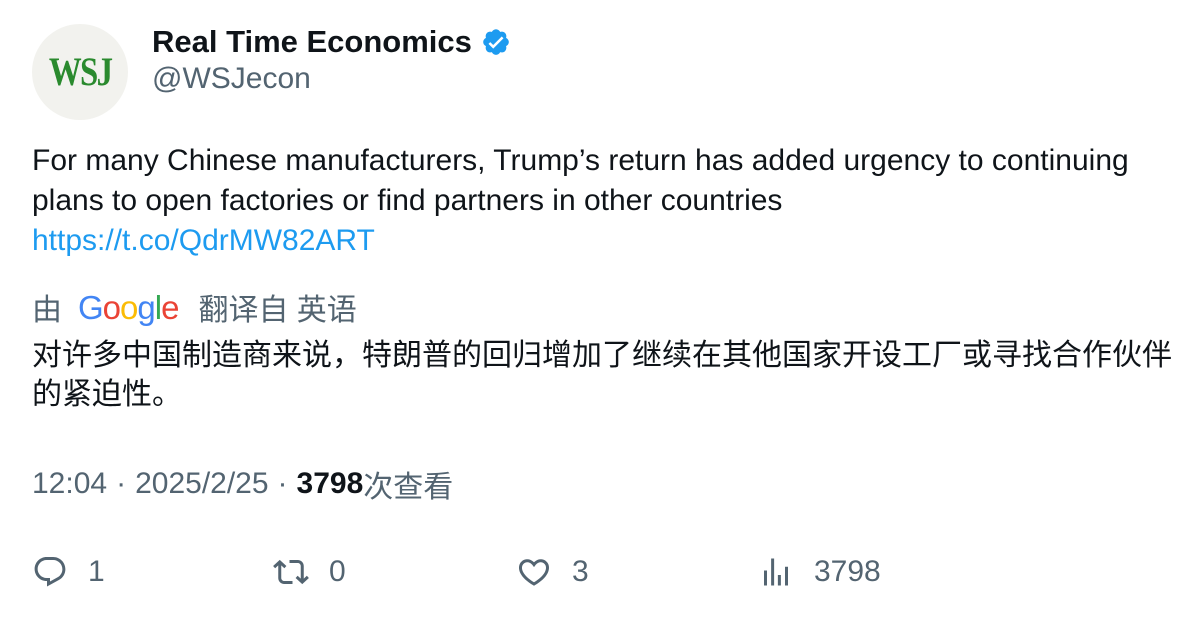  Describe the element at coordinates (194, 307) in the screenshot. I see `translation-attribution: 由 Google 翻译自 英语` at that location.